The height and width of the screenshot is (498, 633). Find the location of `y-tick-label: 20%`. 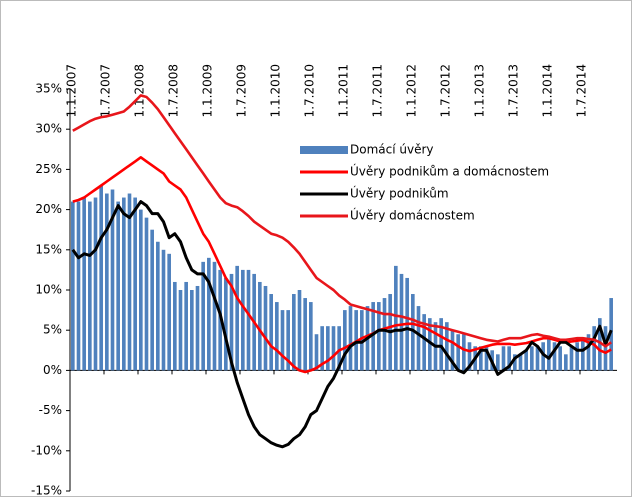

y-tick-label: 20% is located at coordinates (48, 209).